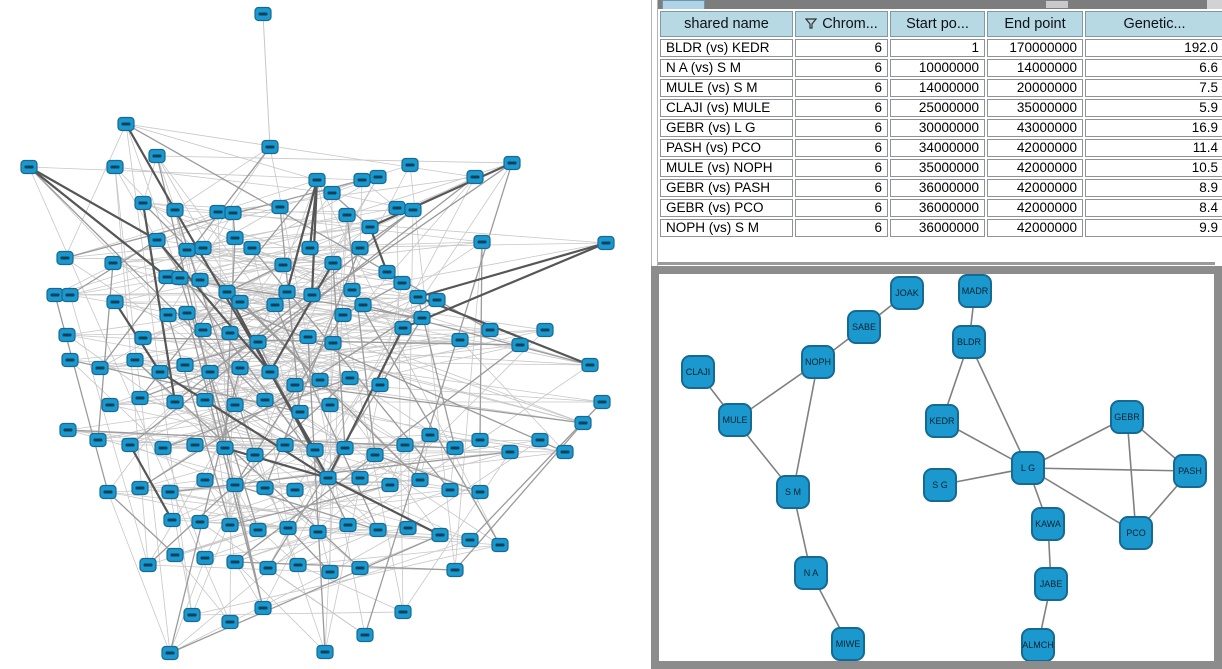 The height and width of the screenshot is (669, 1222). Describe the element at coordinates (941, 68) in the screenshot. I see `table-row: N A (vs) S M 6 10000000 14000000 6.6` at that location.